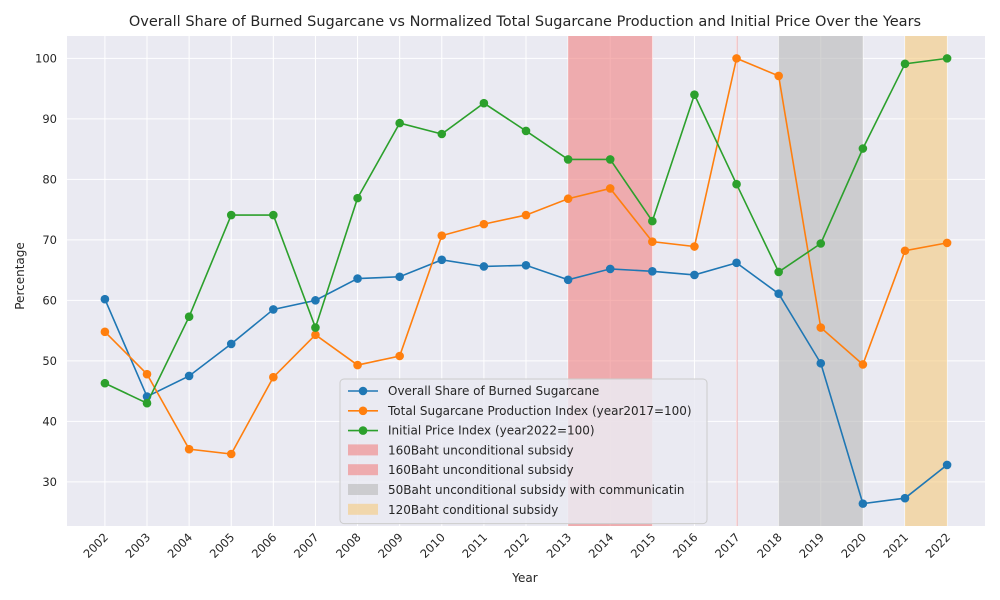 This screenshot has height=600, width=1000. I want to click on x-tick-label: 2008, so click(348, 545).